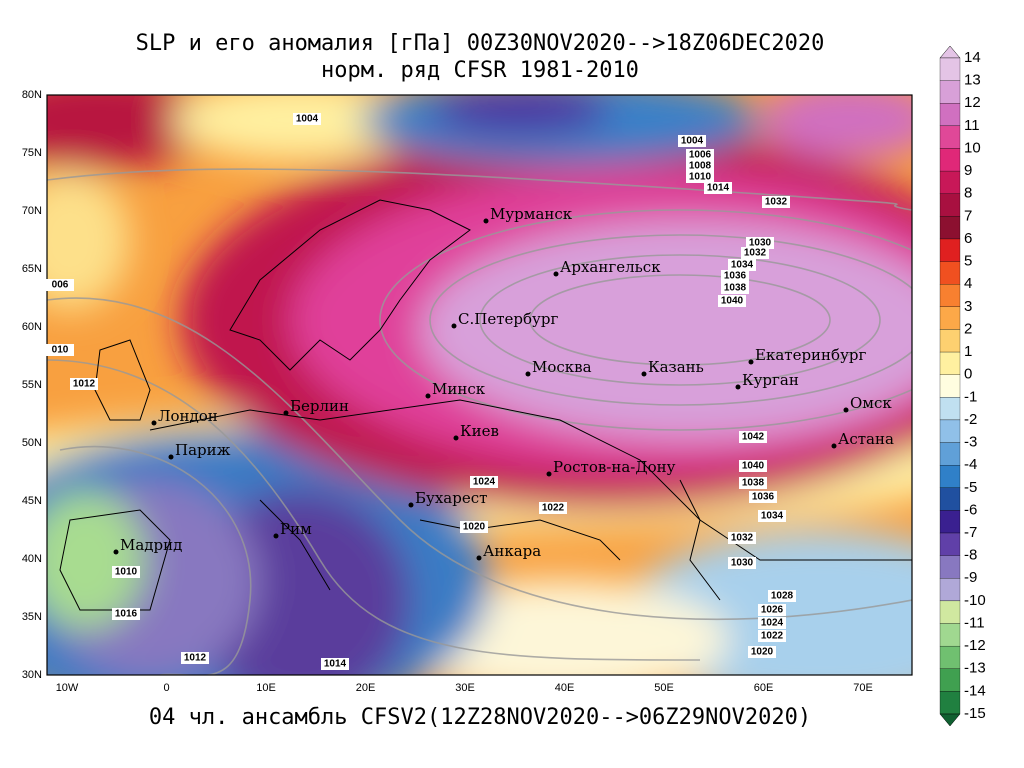 The height and width of the screenshot is (768, 1024). What do you see at coordinates (32, 617) in the screenshot?
I see `lat-label: 35N` at bounding box center [32, 617].